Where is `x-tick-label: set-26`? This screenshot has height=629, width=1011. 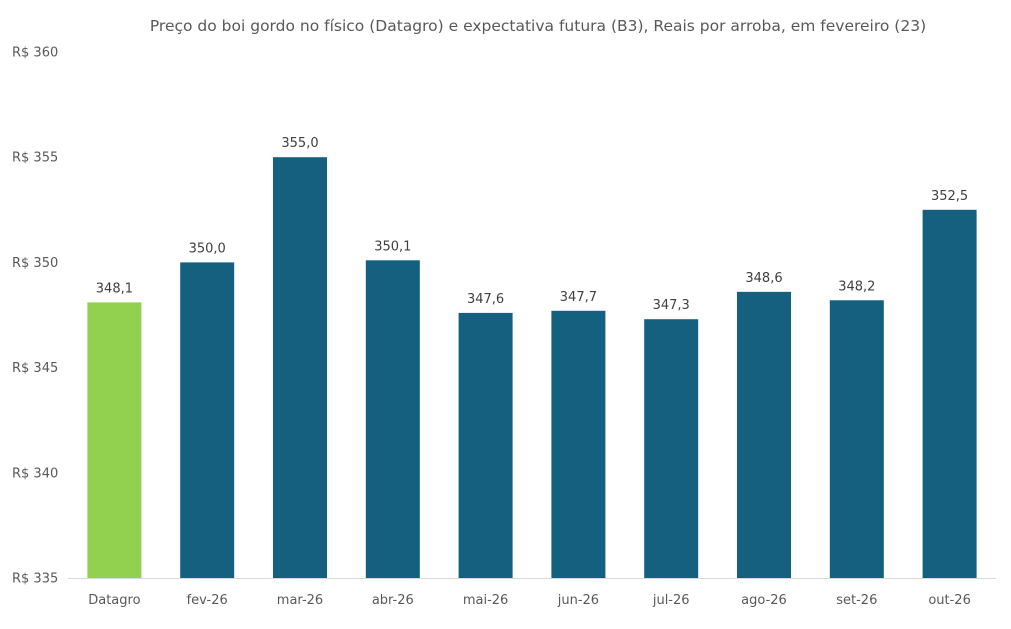 x-tick-label: set-26 is located at coordinates (856, 600).